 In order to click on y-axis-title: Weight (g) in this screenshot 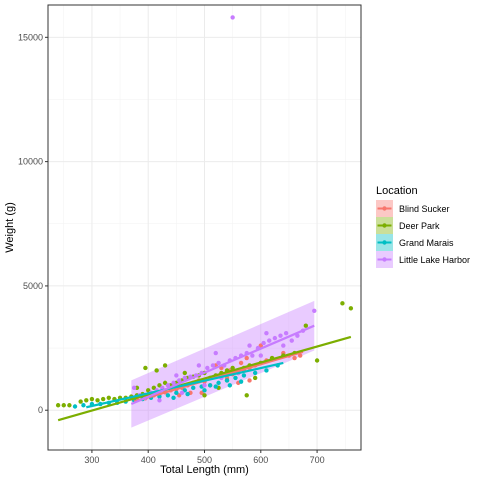, I will do `click(10, 227)`.